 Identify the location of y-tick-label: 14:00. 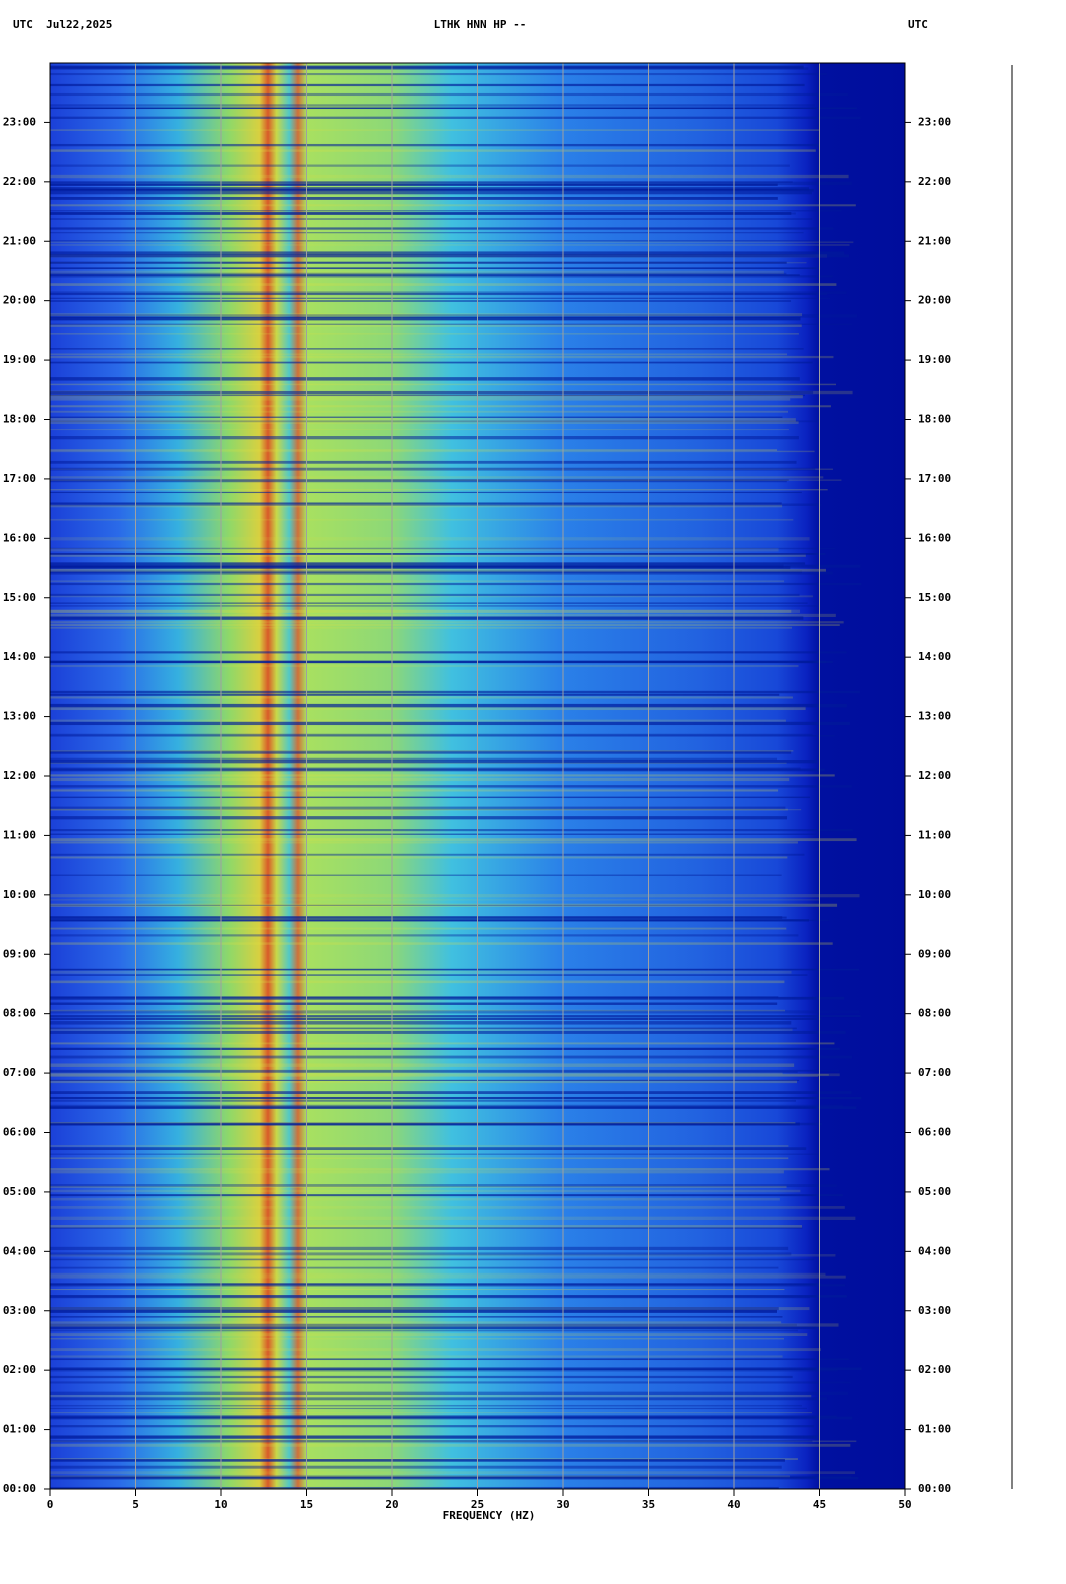
(934, 656).